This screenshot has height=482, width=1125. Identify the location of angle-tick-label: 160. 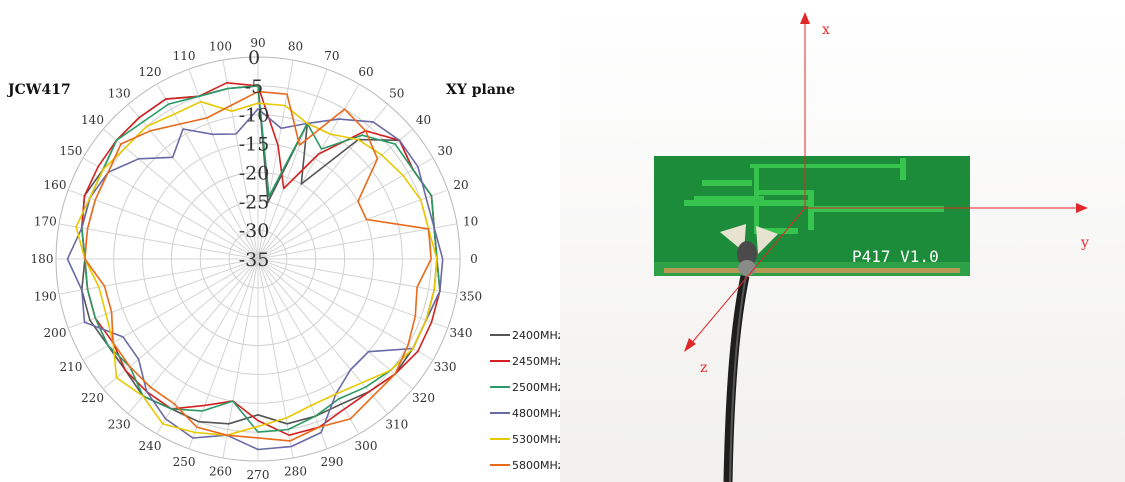
(55, 185).